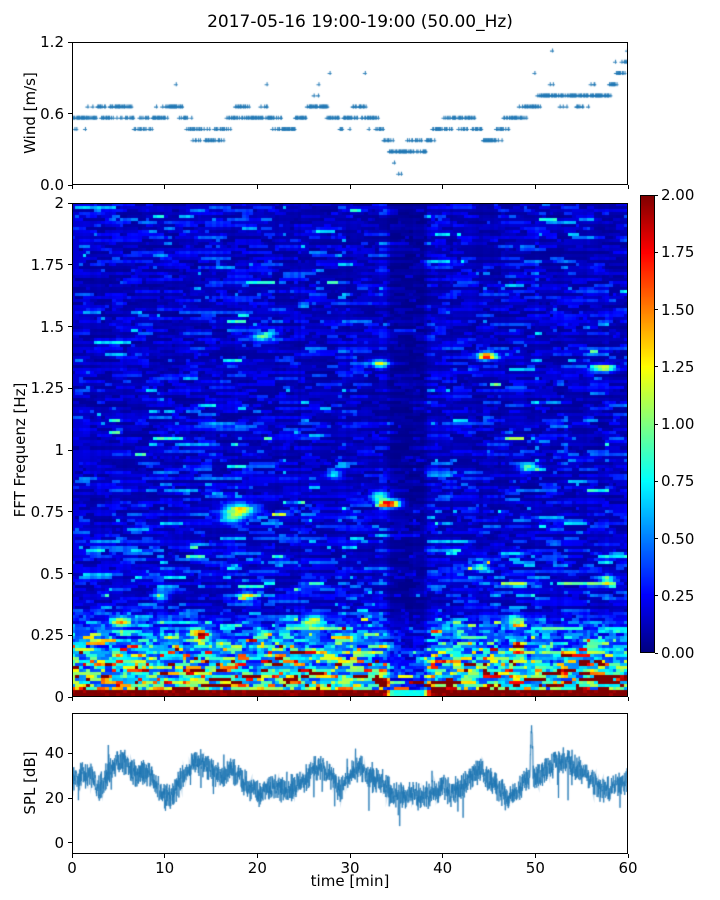 This screenshot has width=720, height=900. Describe the element at coordinates (47, 511) in the screenshot. I see `spectrogram-ytick-label: 0.75` at that location.